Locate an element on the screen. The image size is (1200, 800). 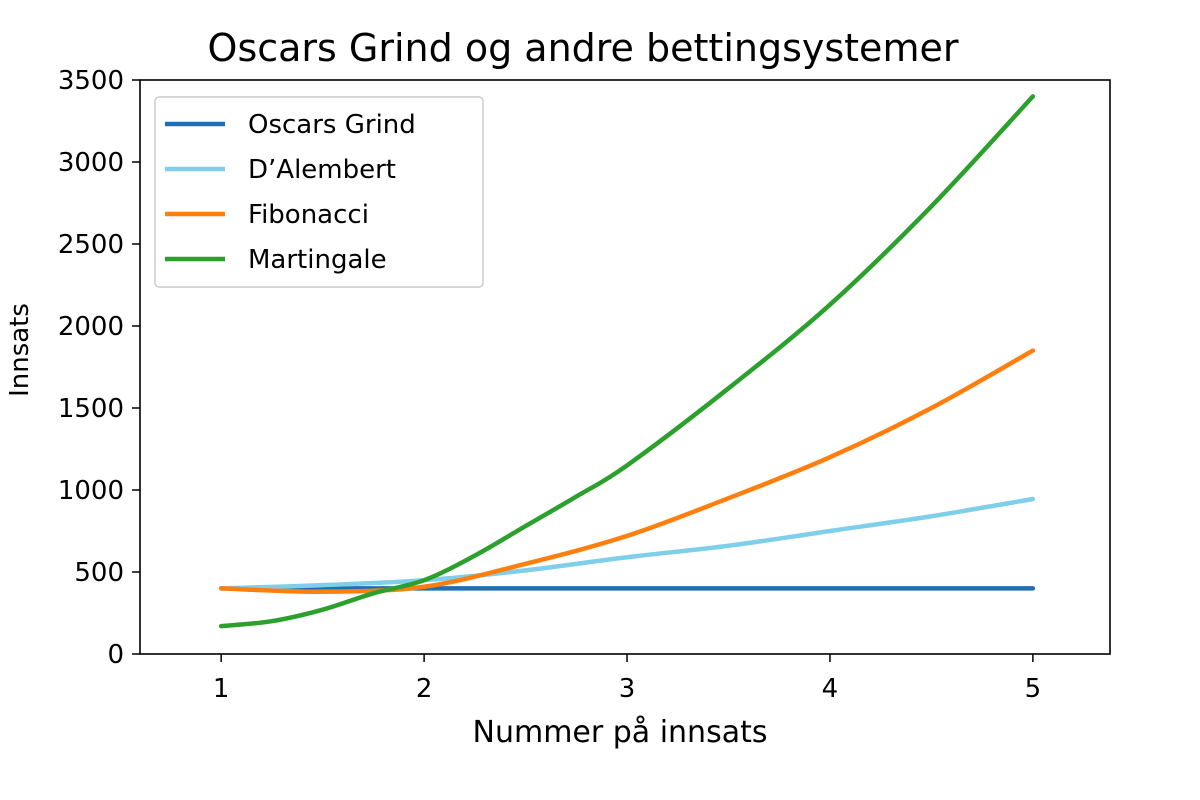
series-line-d-alembert is located at coordinates (627, 543).